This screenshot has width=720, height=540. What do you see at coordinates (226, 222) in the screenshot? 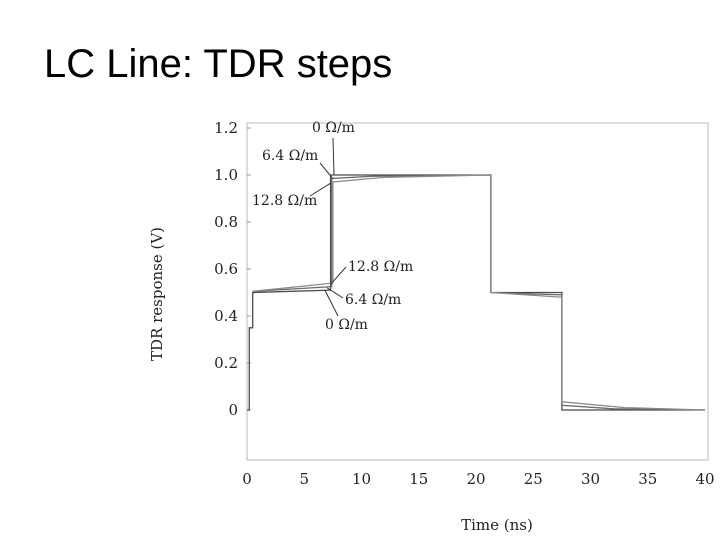
I see `y-tick-label: 0.8` at bounding box center [226, 222].